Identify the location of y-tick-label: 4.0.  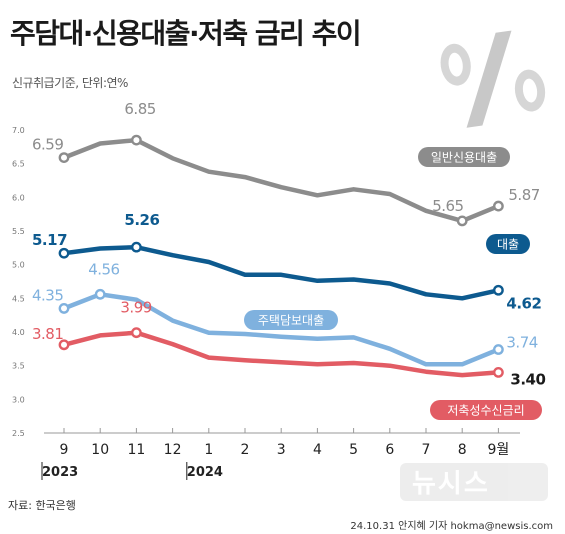
(18, 332).